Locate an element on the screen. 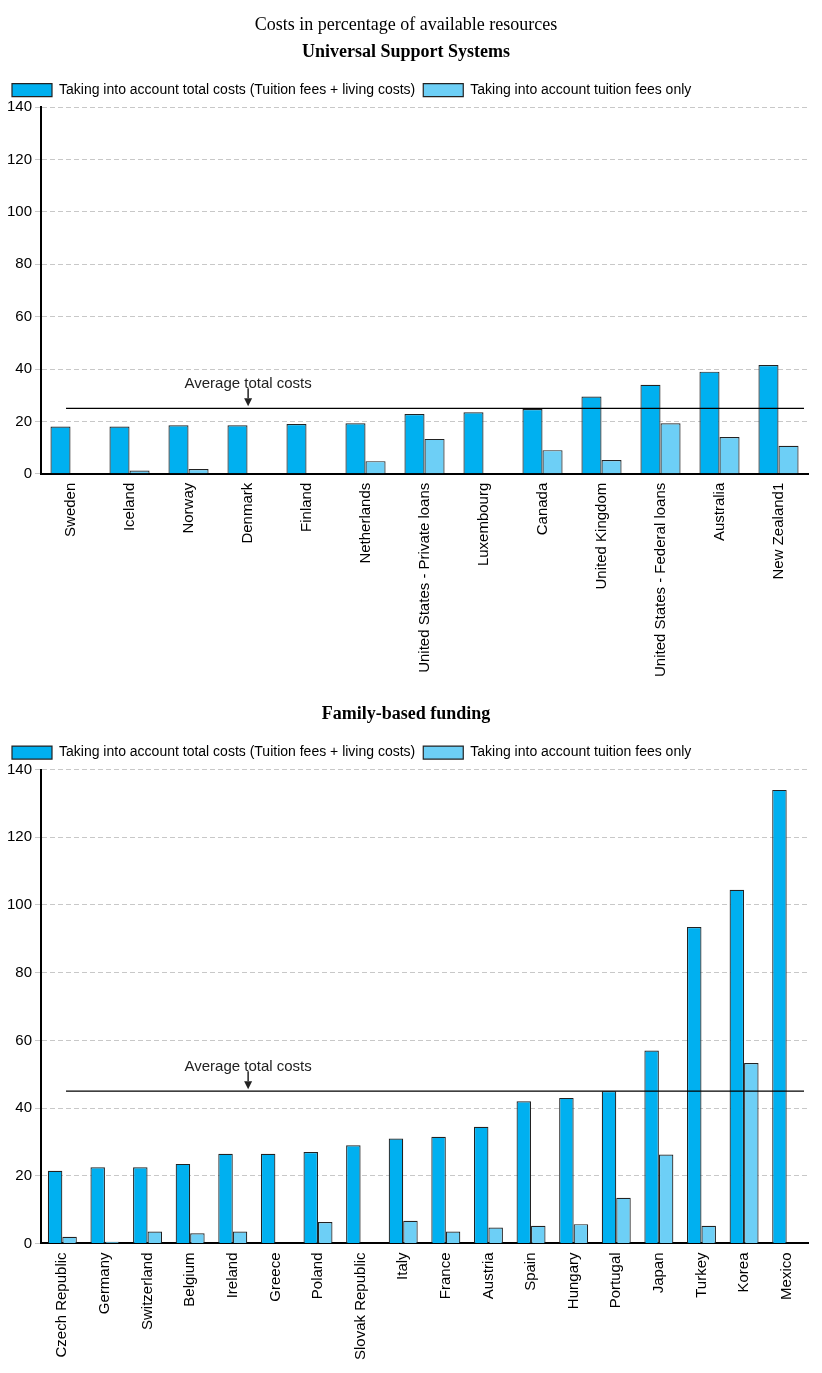  x-tick-label: Japan is located at coordinates (658, 1273).